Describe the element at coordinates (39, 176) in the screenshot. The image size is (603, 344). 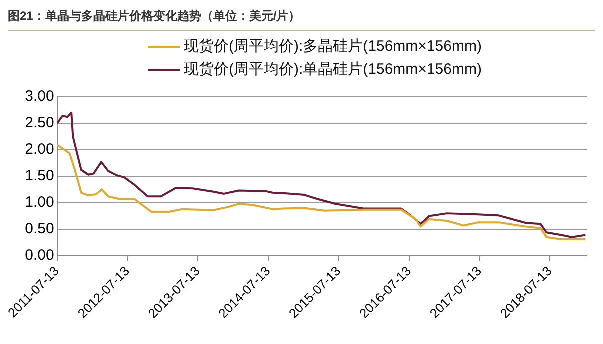
I see `y-tick-label: 1.50` at that location.